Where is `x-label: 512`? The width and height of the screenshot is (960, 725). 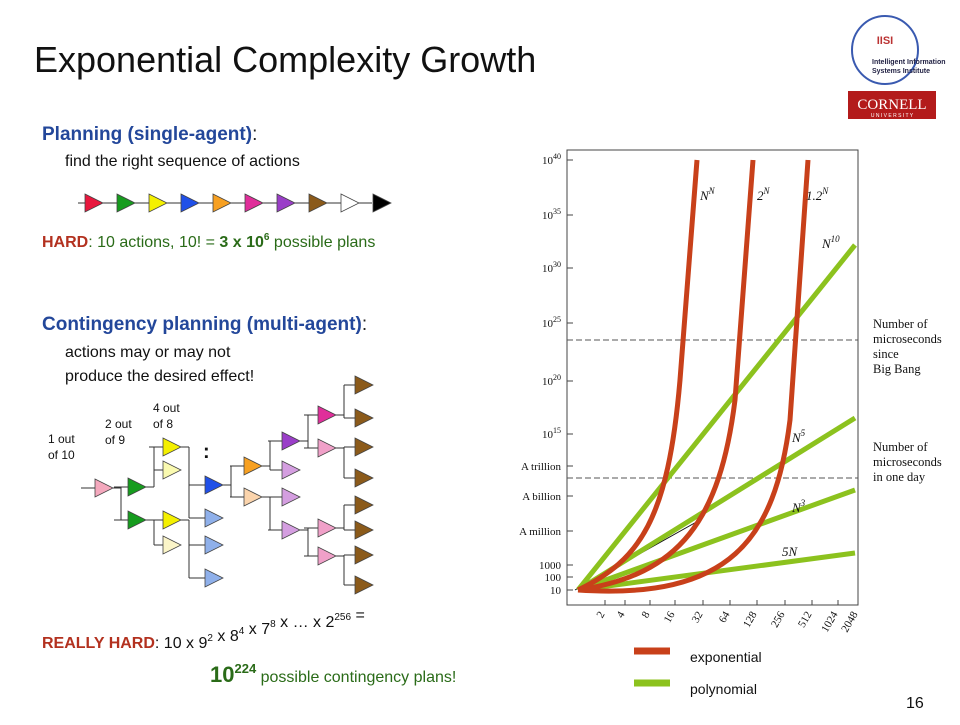 x-label: 512 is located at coordinates (805, 620).